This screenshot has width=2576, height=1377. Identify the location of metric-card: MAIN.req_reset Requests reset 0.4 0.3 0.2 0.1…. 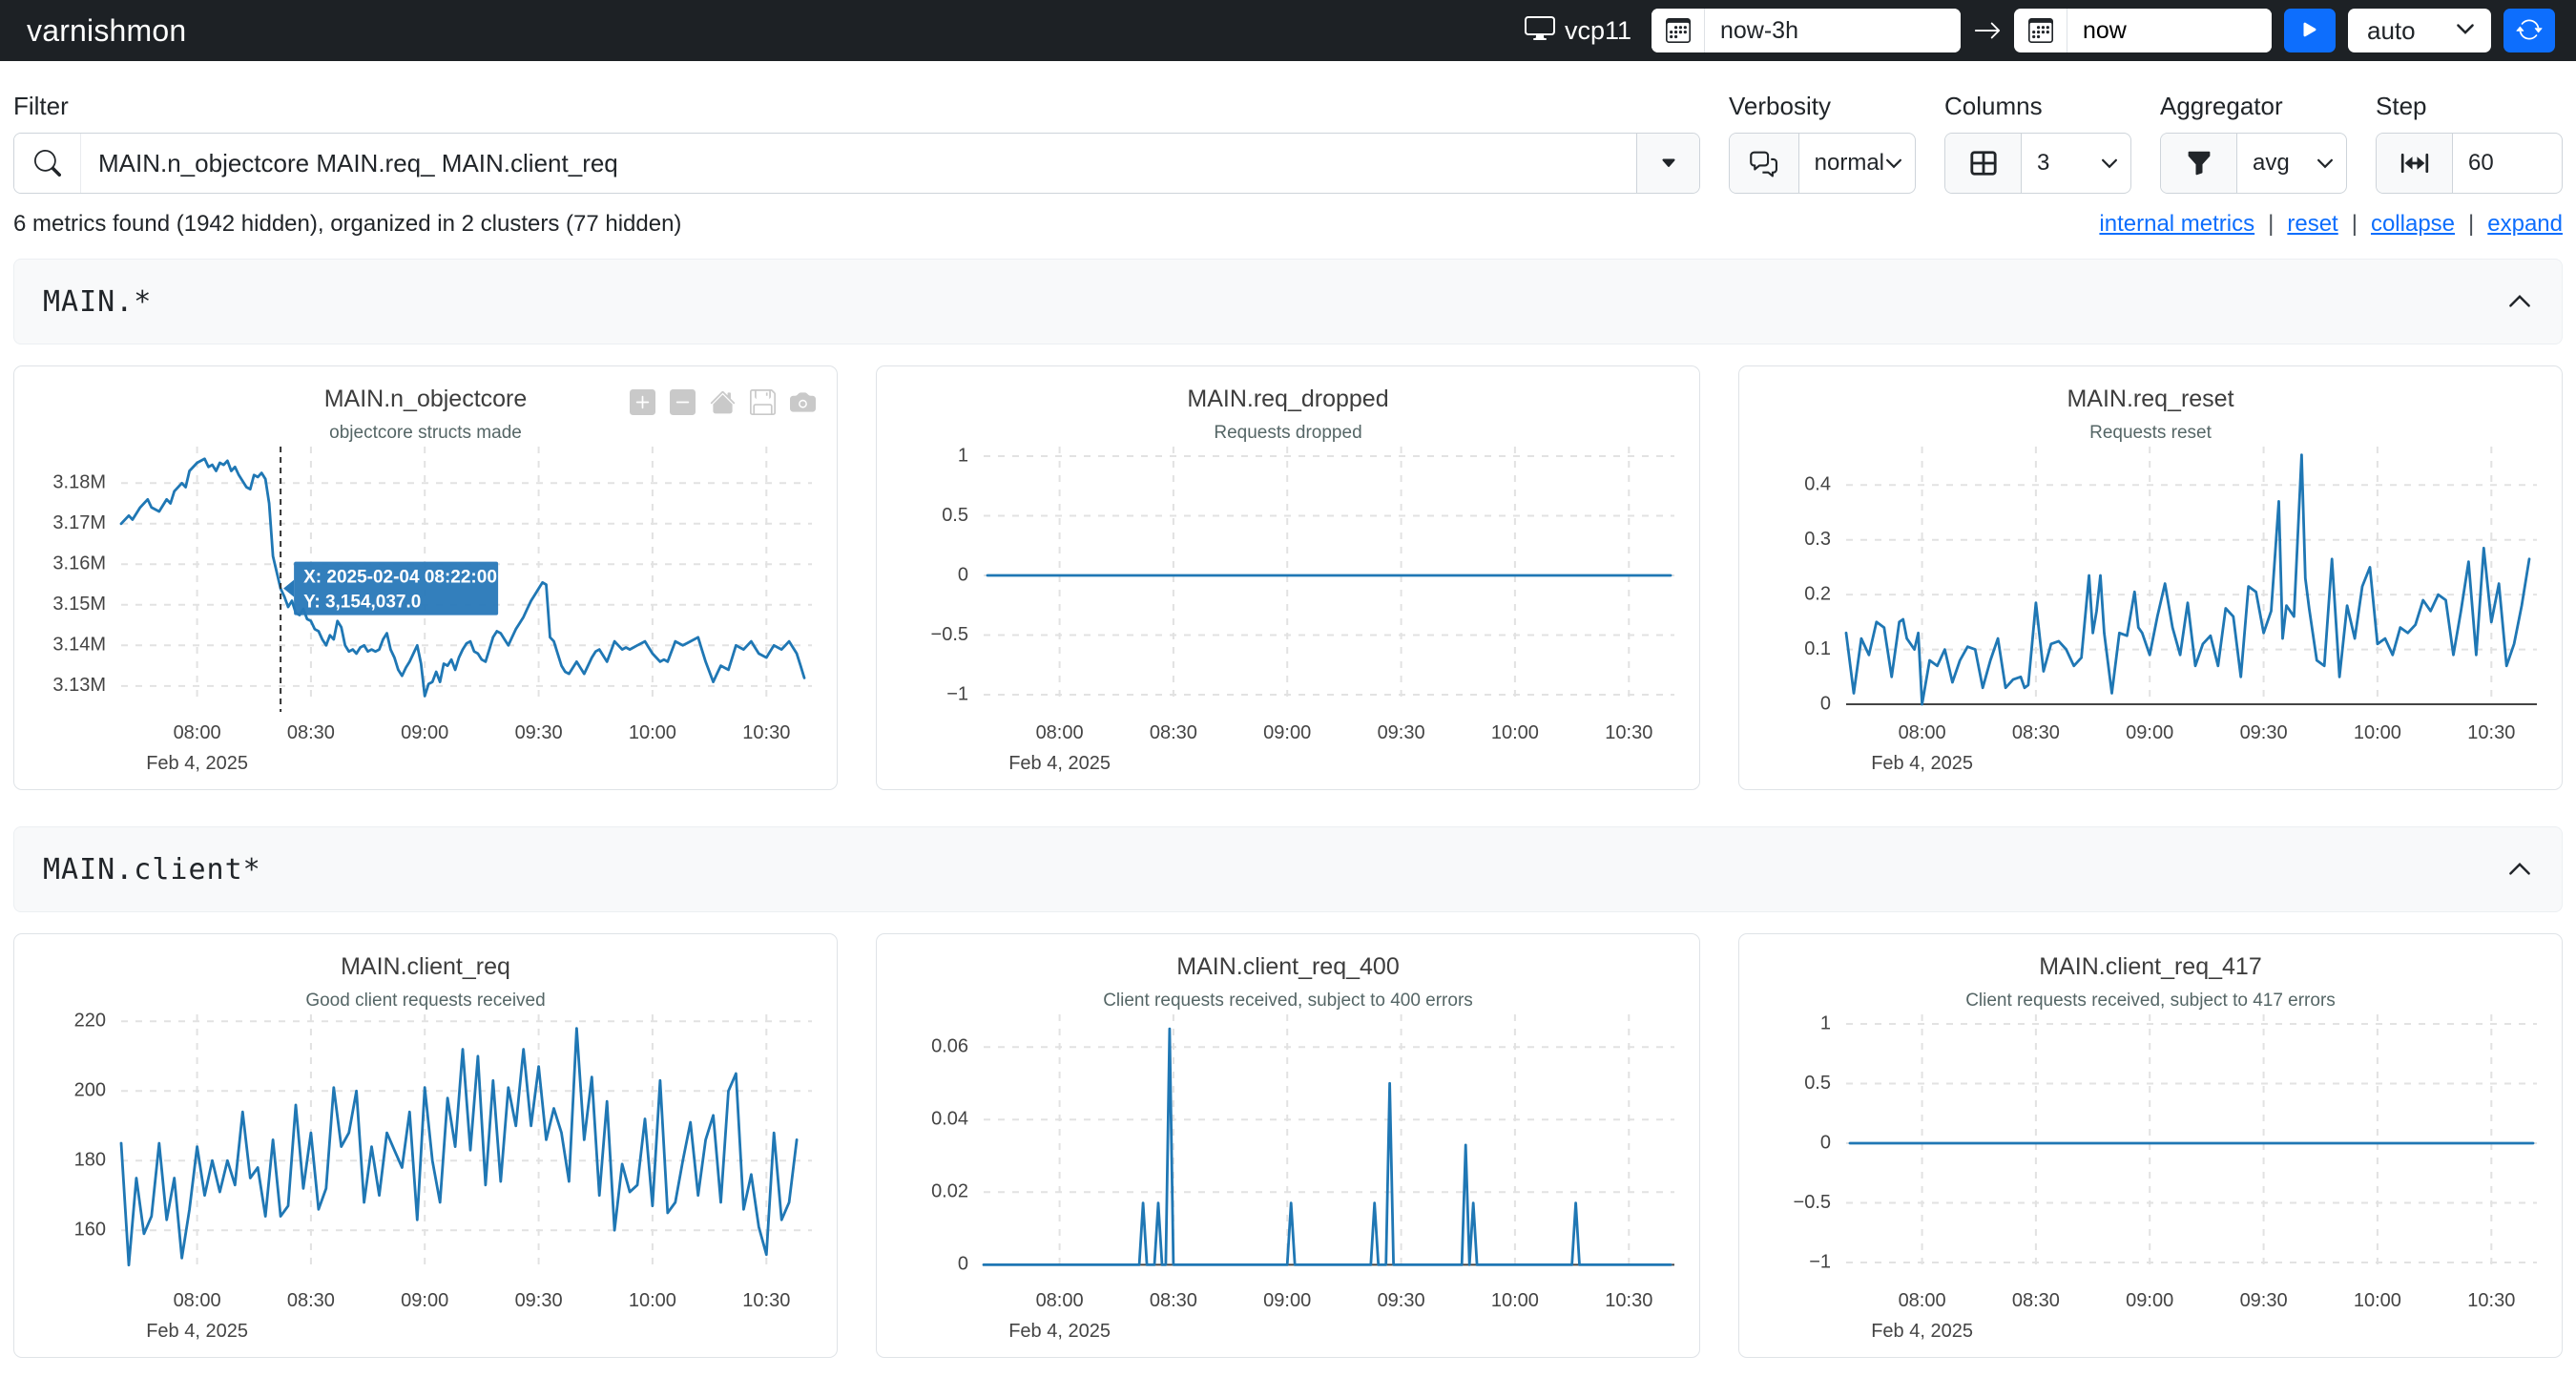
(2150, 577).